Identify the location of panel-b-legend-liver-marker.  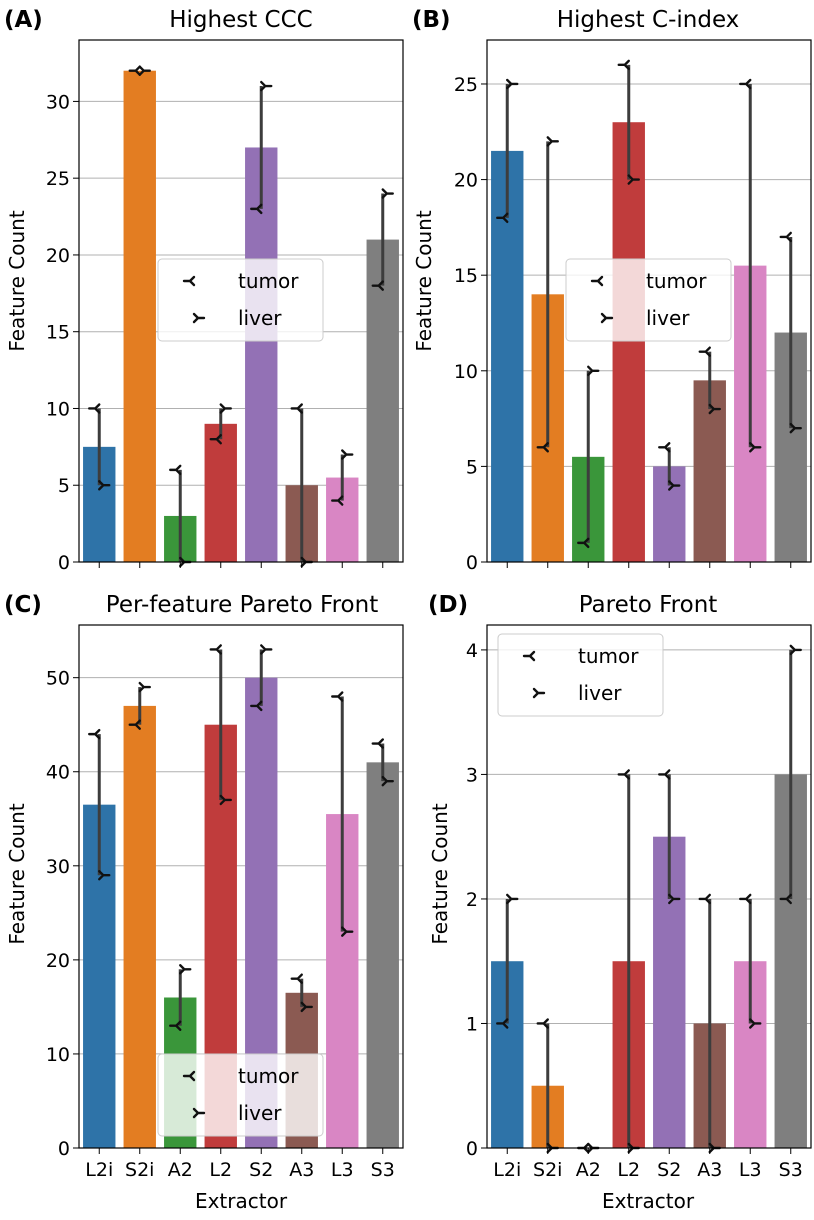
(607, 318).